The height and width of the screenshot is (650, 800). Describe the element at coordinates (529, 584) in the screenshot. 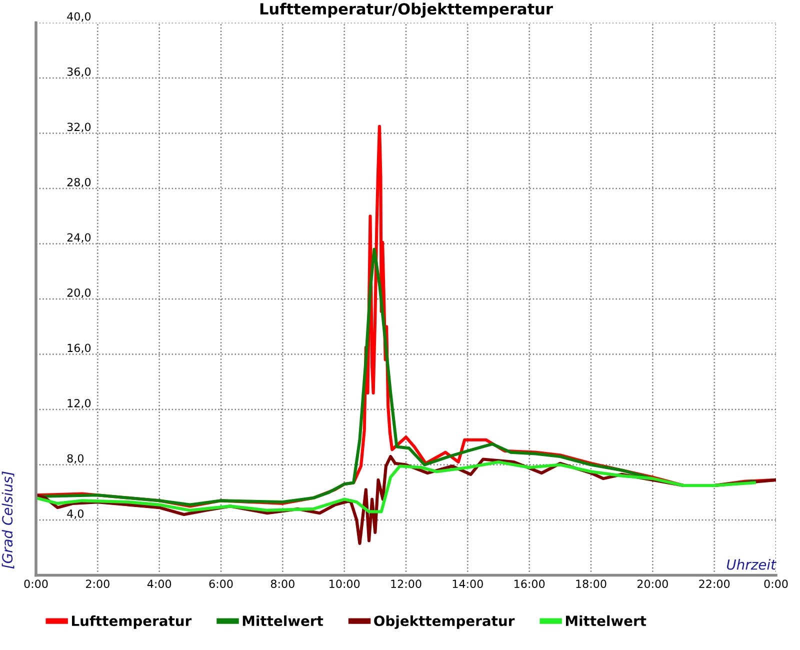

I see `x-tick-label: 16:00` at that location.